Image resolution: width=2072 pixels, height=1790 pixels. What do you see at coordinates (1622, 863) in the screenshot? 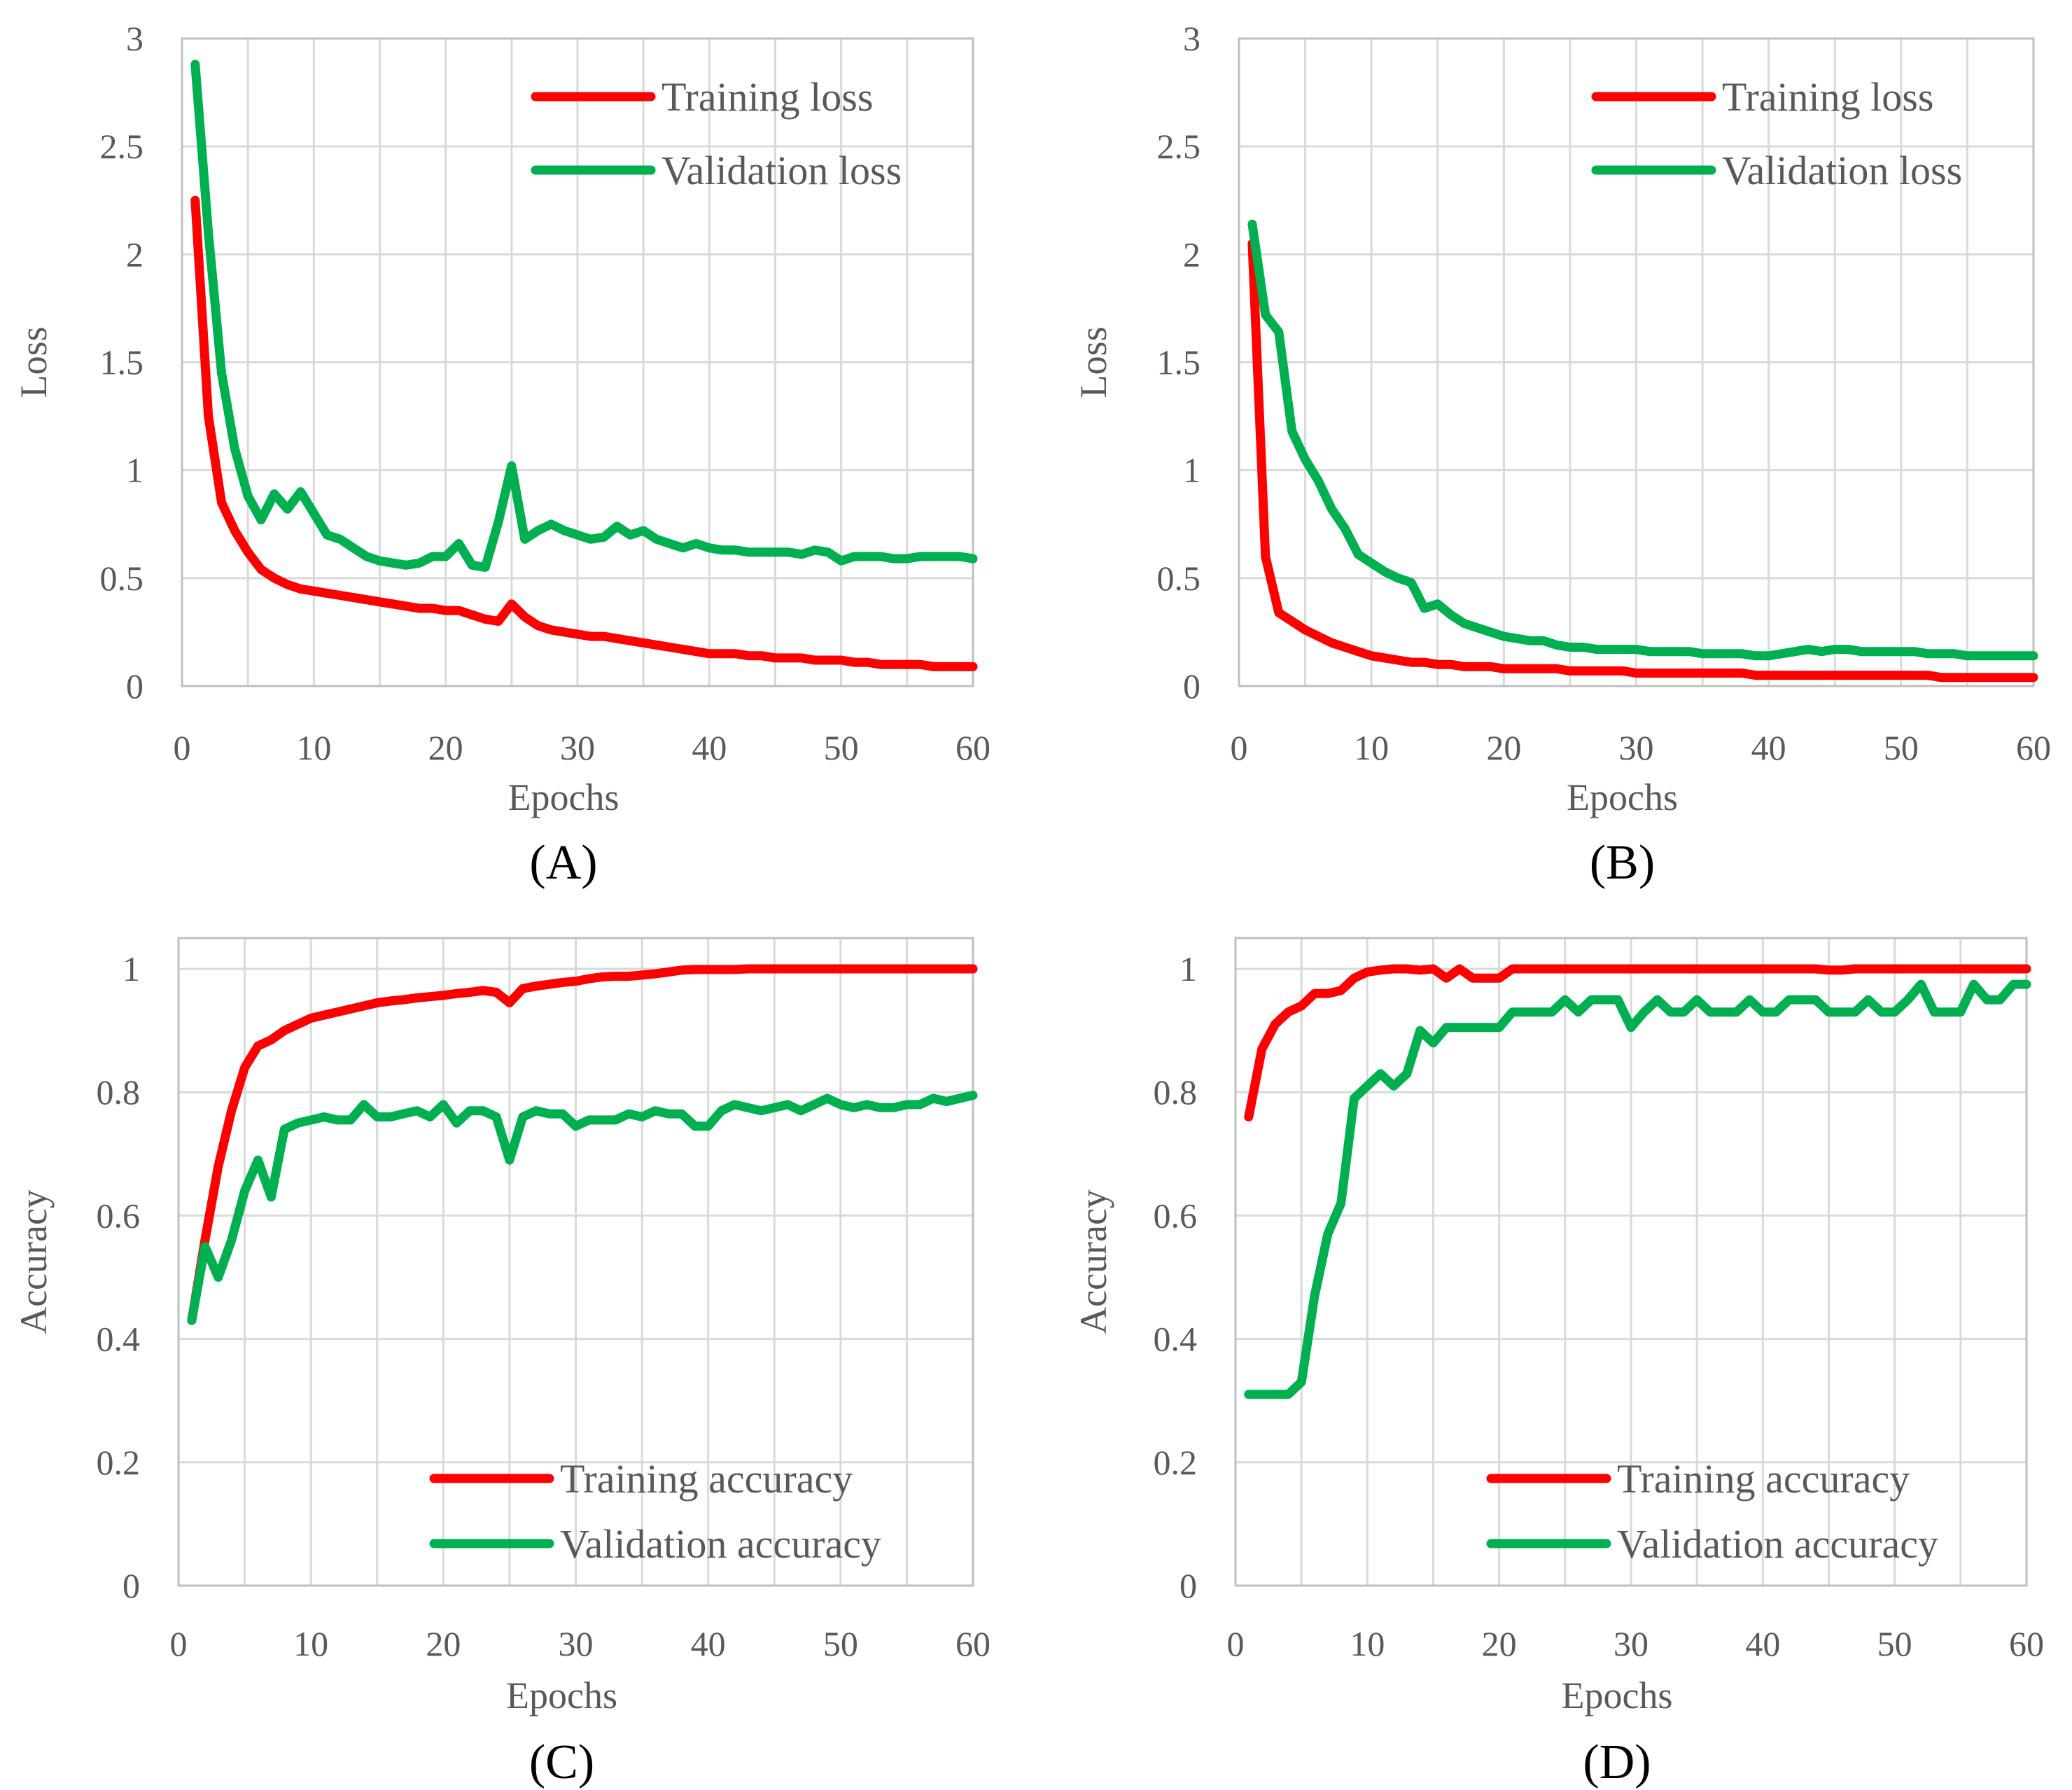
I see `panel-caption: (B)` at bounding box center [1622, 863].